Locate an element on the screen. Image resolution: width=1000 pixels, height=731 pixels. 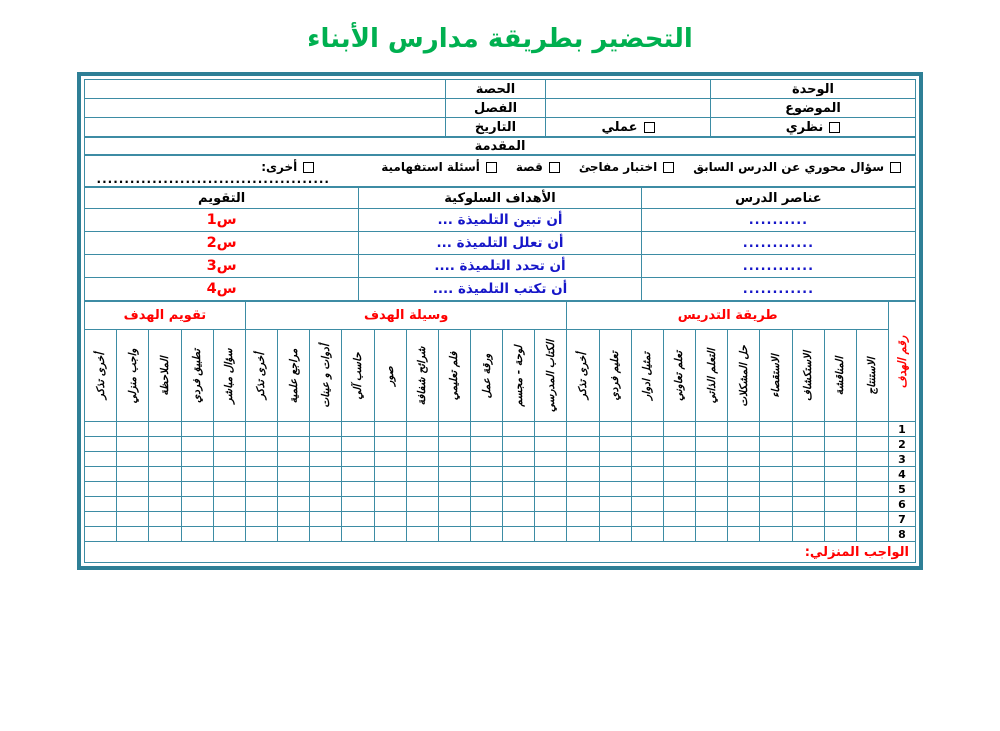
intro-option: قصة is located at coordinates (538, 167).